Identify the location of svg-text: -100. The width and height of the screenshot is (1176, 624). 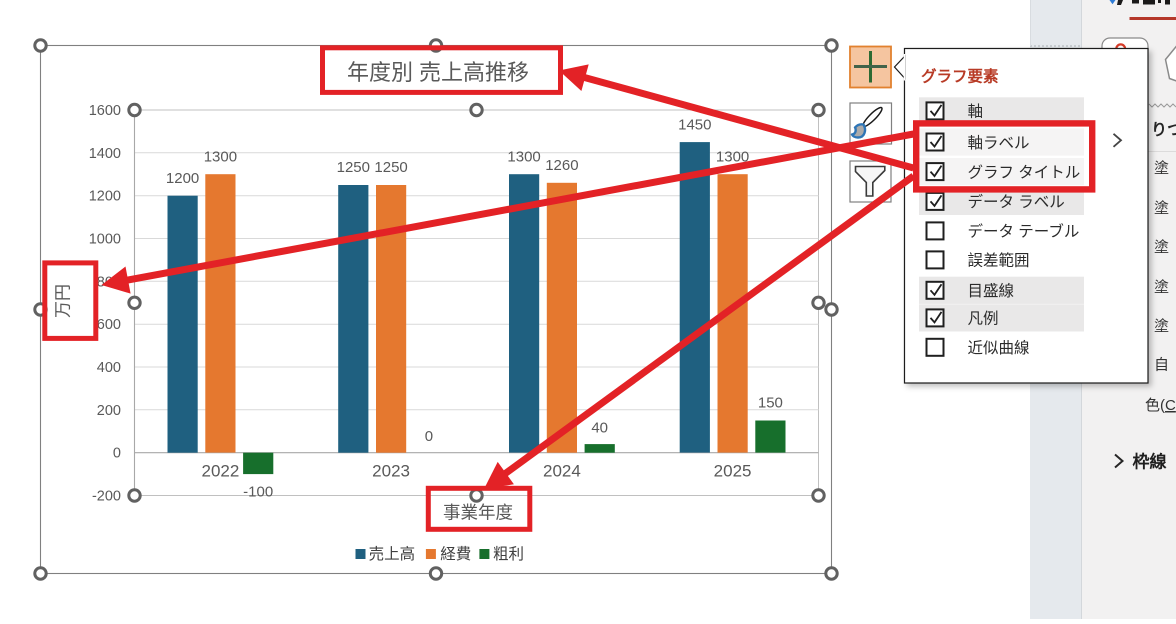
(258, 491).